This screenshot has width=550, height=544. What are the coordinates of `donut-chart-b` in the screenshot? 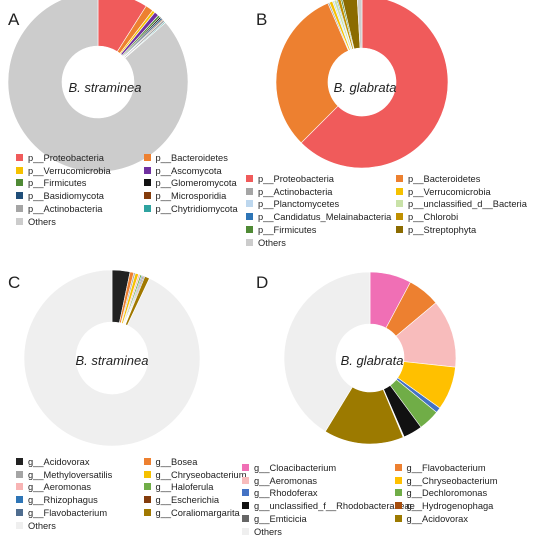 It's located at (362, 84).